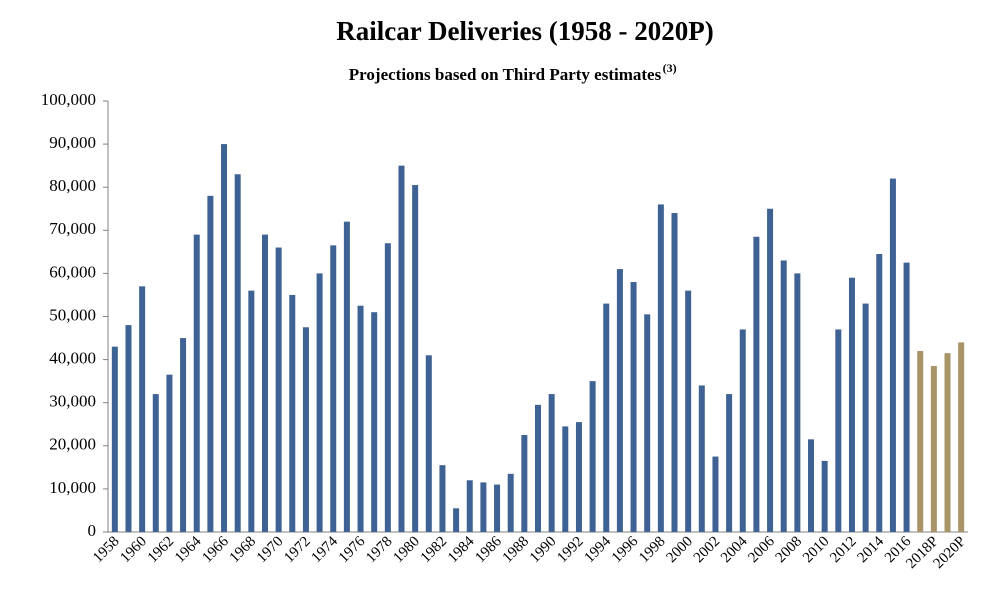 The width and height of the screenshot is (992, 607). What do you see at coordinates (72, 444) in the screenshot?
I see `y-tick-label: 20,000` at bounding box center [72, 444].